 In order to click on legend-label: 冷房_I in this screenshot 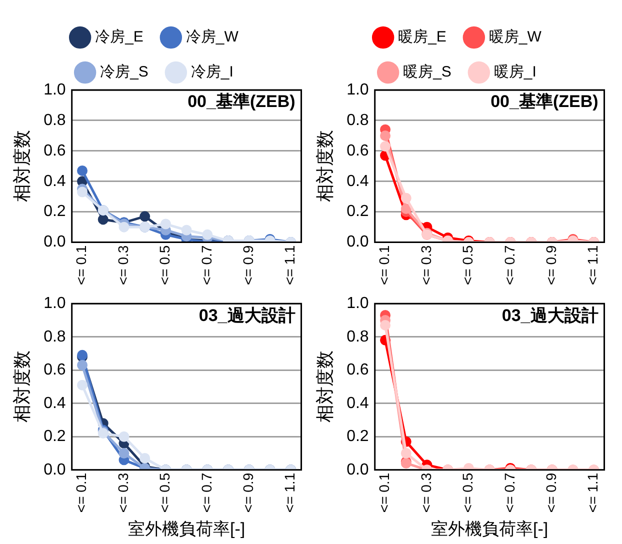, I will do `click(212, 72)`.